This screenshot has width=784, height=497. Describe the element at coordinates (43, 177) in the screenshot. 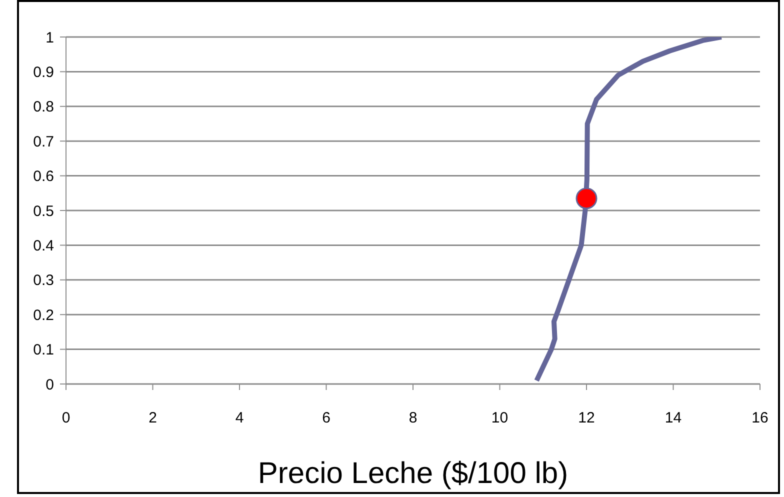

I see `y-tick-label: 0.6` at that location.